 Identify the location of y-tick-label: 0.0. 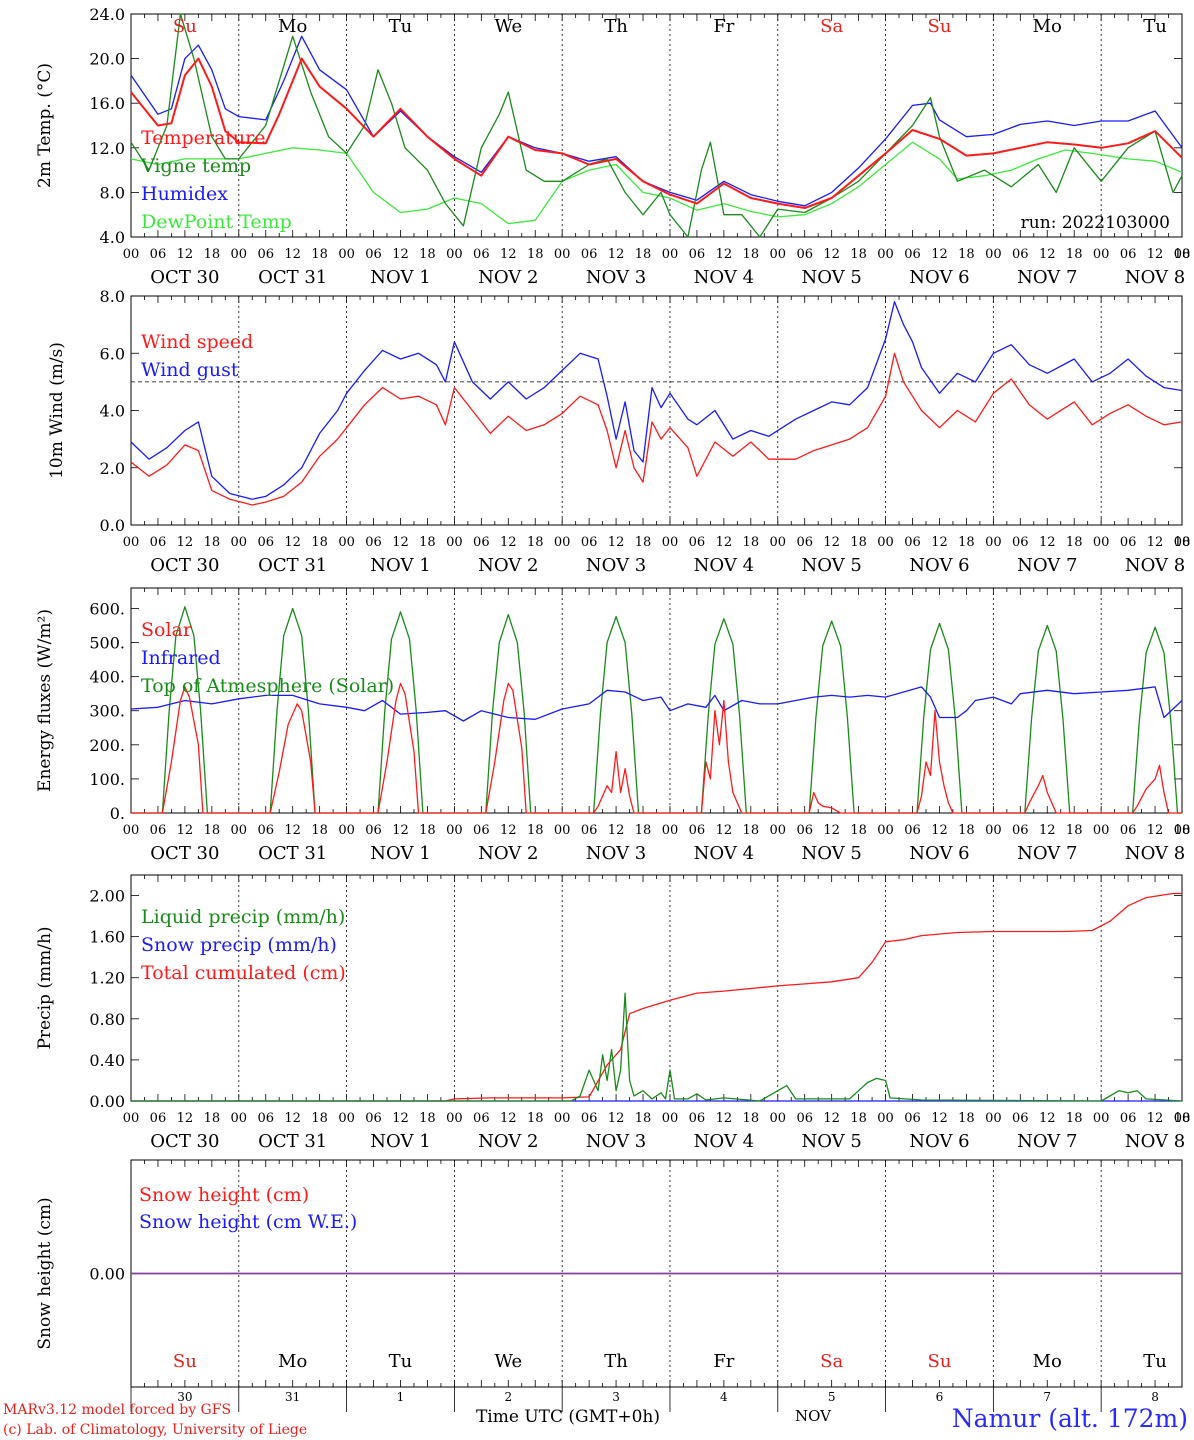
(112, 525).